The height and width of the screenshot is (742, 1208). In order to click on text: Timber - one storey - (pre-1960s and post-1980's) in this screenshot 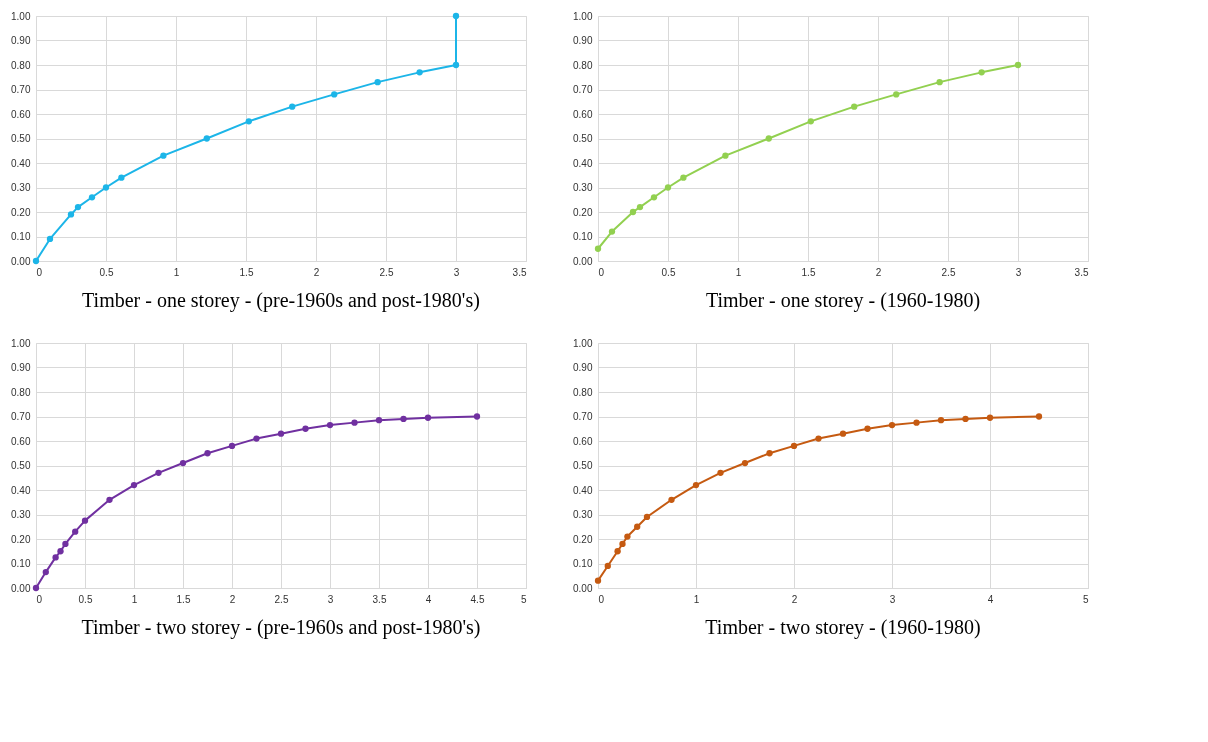, I will do `click(281, 300)`.